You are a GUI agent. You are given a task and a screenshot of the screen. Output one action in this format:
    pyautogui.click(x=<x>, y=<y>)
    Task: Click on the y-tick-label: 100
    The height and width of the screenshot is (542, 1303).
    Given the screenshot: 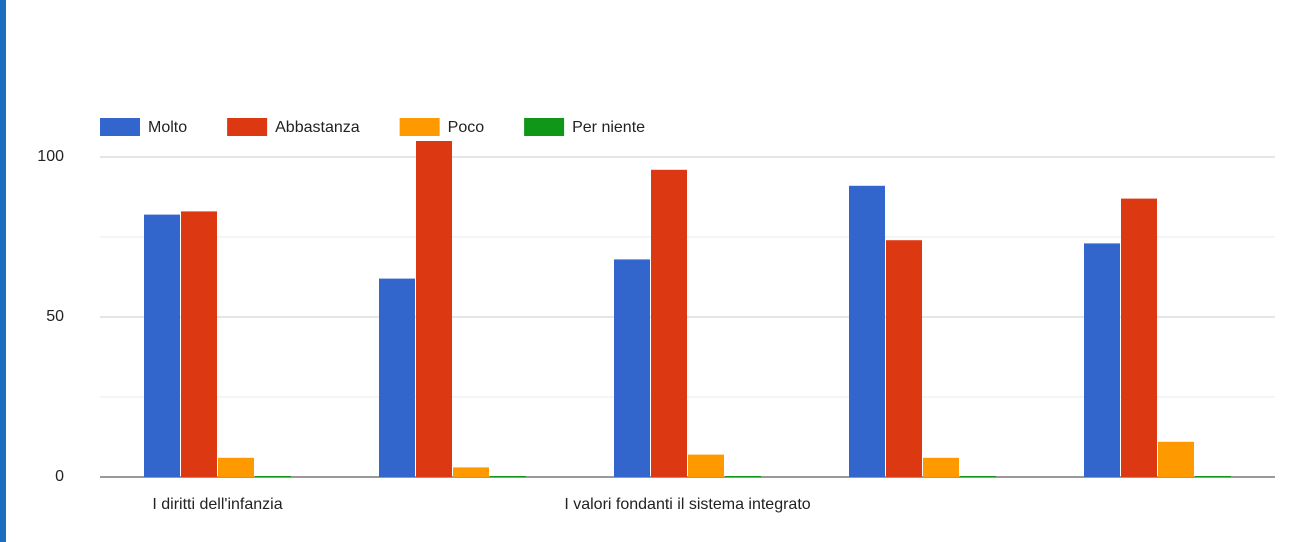 What is the action you would take?
    pyautogui.click(x=50, y=156)
    